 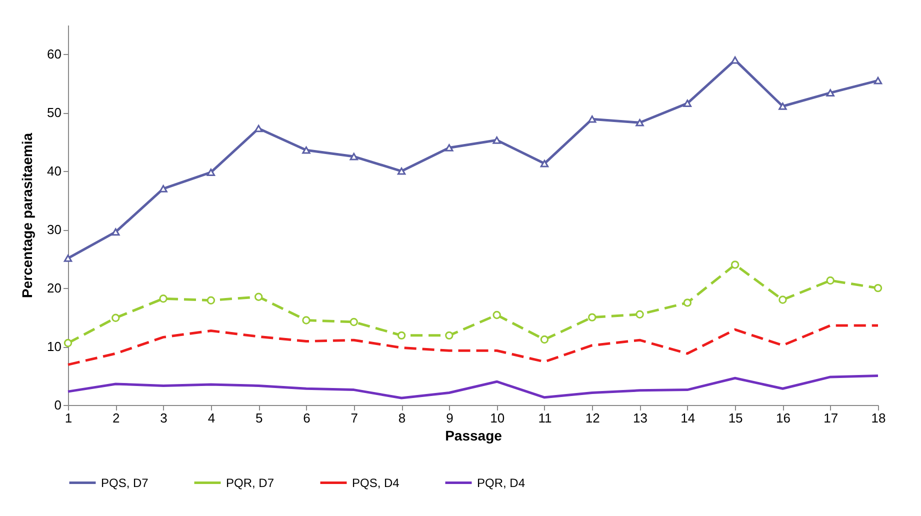 I want to click on x-tick-label: 18, so click(x=878, y=418).